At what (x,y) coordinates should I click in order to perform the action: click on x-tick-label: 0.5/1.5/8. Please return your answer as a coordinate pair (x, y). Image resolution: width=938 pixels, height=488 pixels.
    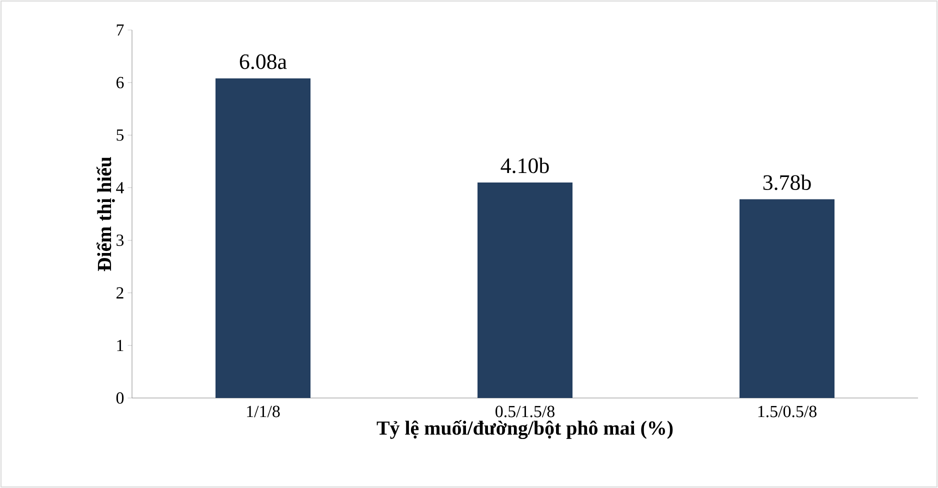
    Looking at the image, I should click on (525, 412).